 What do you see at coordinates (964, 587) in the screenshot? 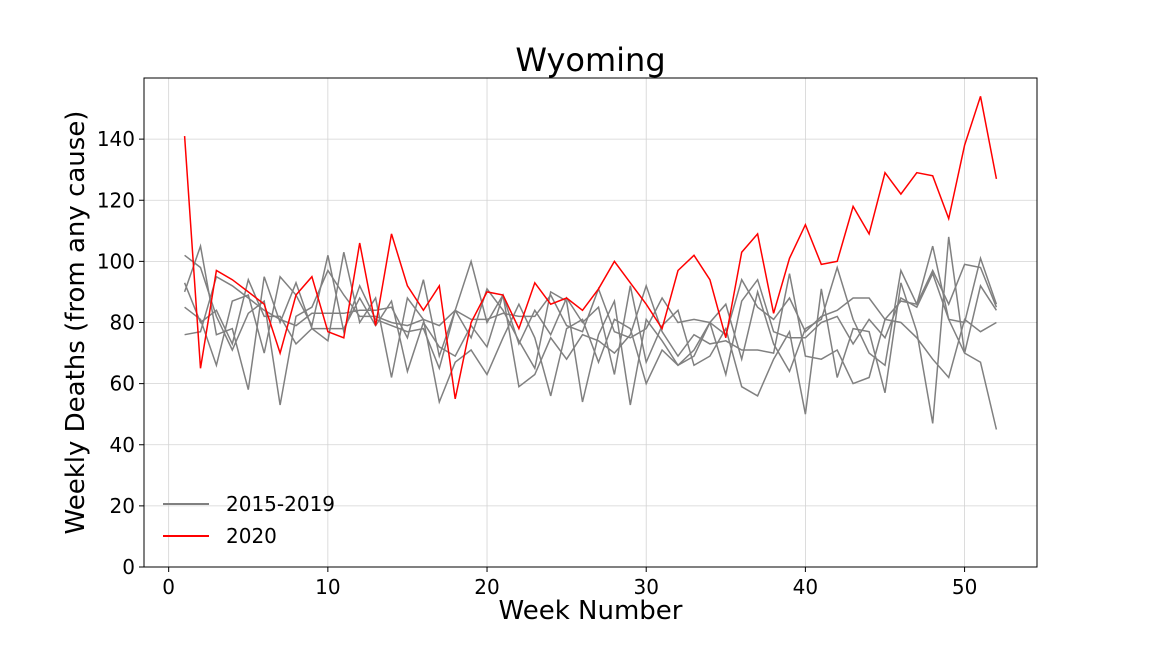
I see `x-tick-label: 50` at bounding box center [964, 587].